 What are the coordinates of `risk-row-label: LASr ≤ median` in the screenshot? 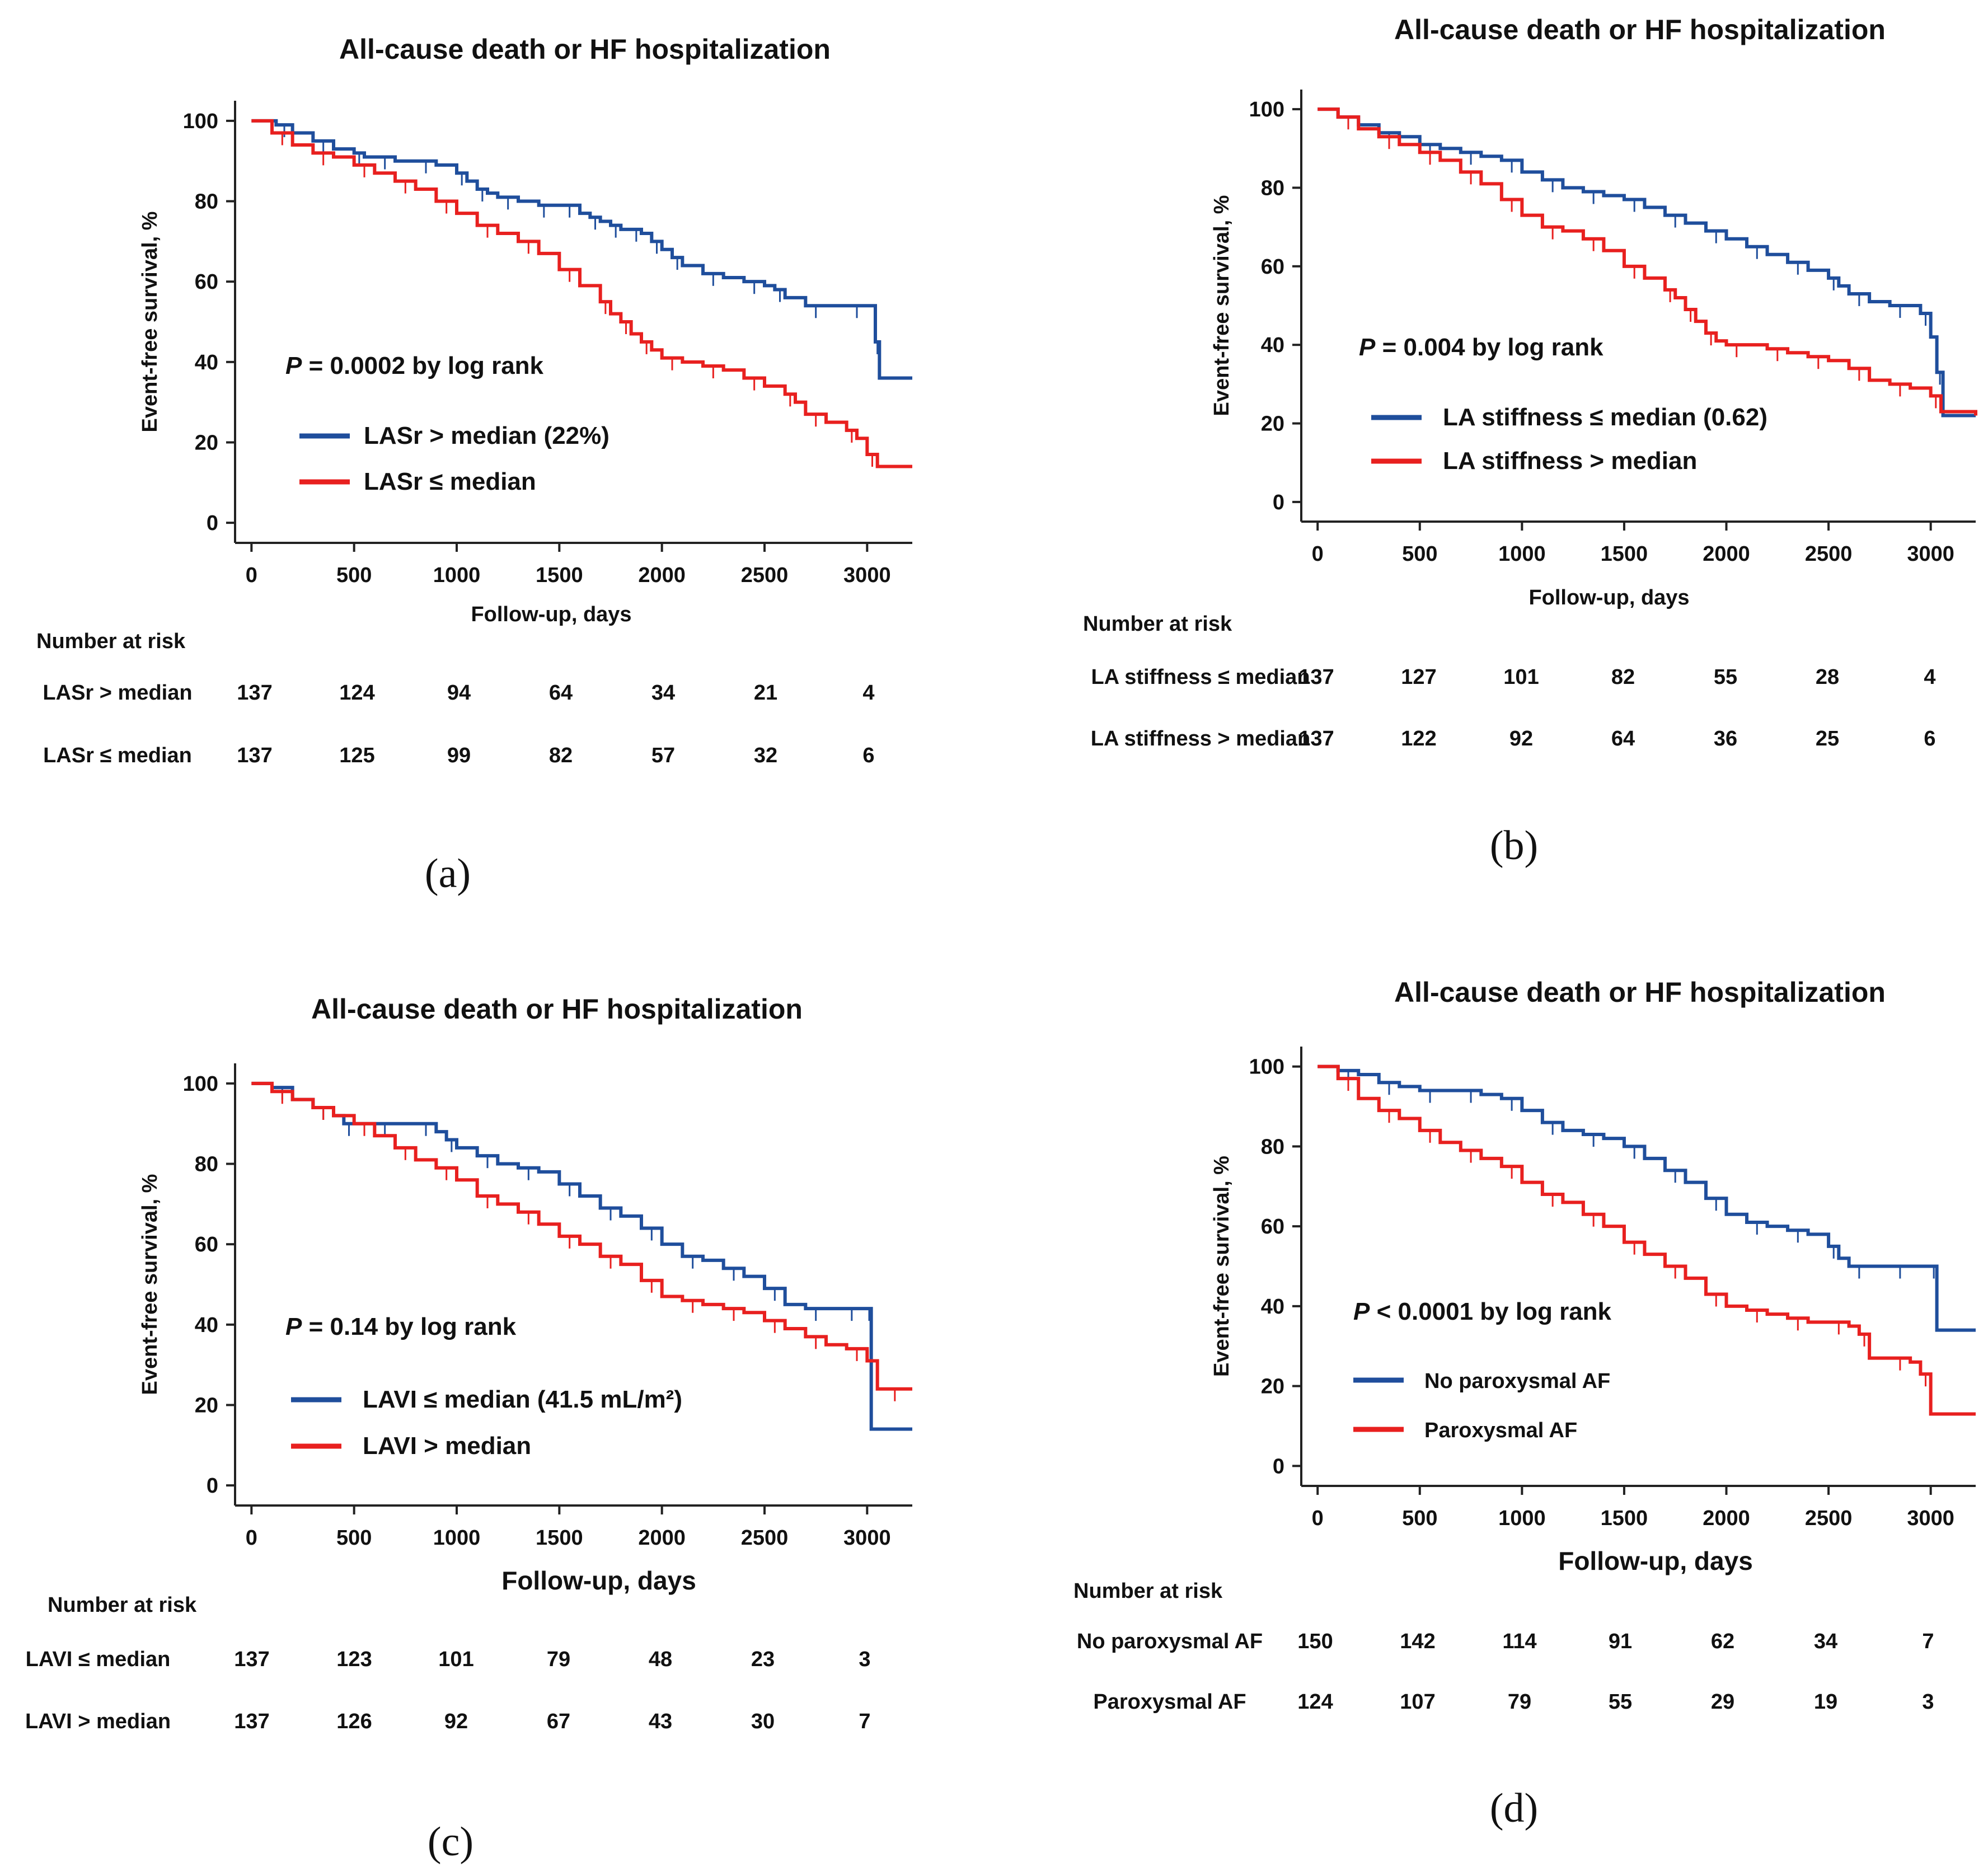 It's located at (117, 755).